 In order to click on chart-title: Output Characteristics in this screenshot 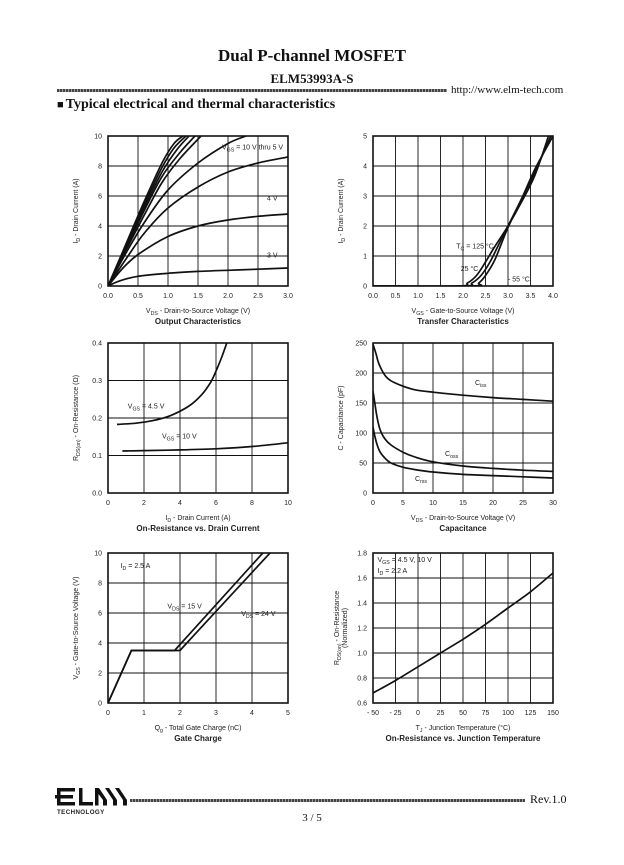, I will do `click(198, 321)`.